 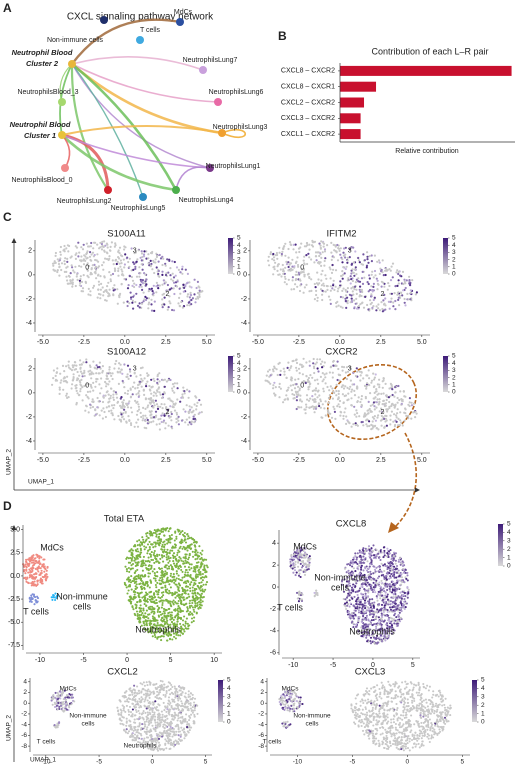 I want to click on network-node, so click(x=108, y=190).